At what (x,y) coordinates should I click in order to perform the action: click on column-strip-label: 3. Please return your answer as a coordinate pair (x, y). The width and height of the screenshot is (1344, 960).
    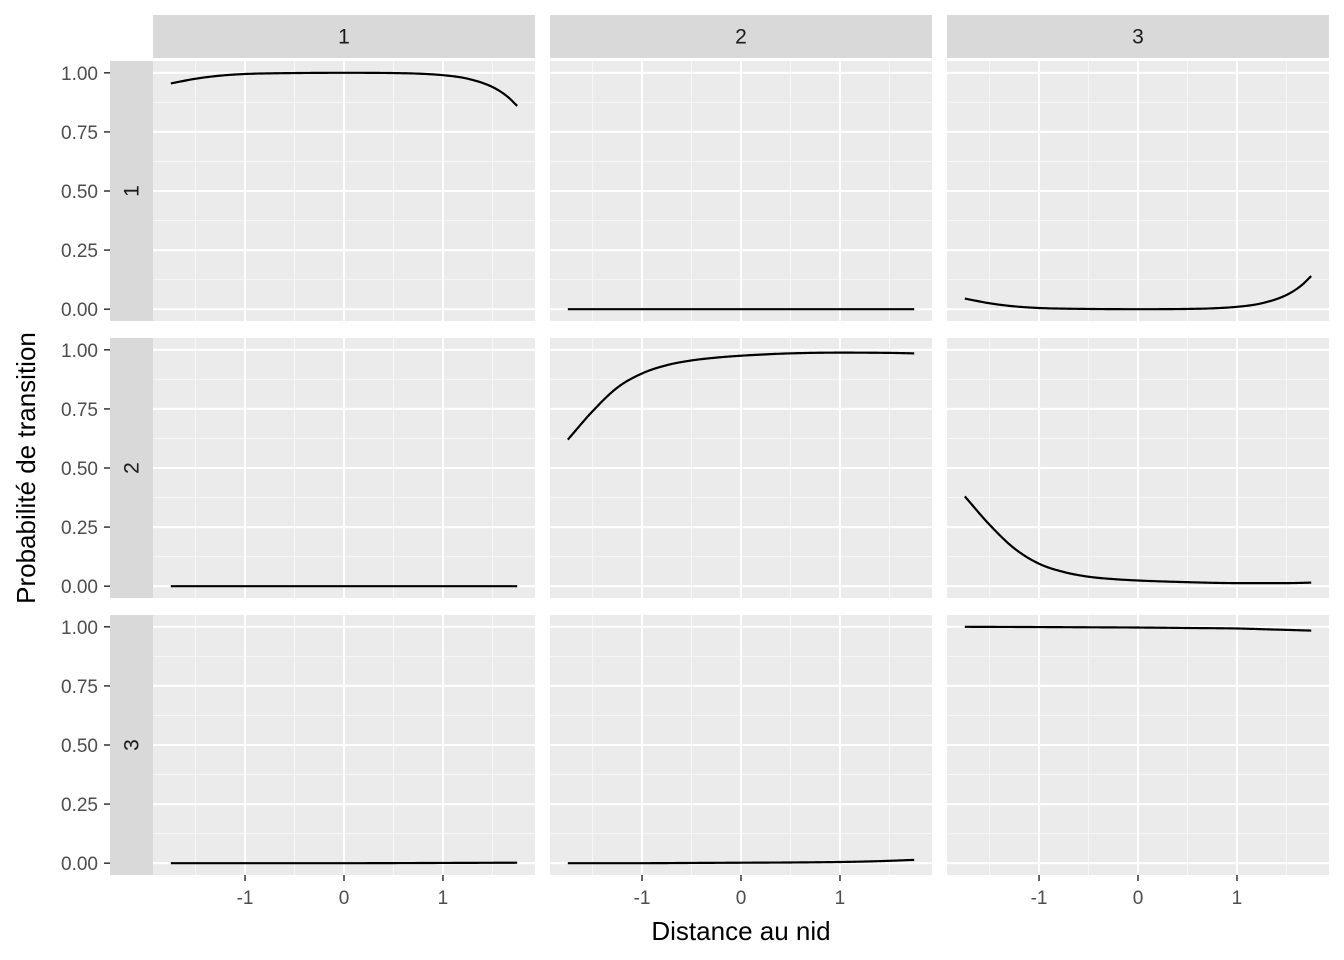
    Looking at the image, I should click on (1138, 37).